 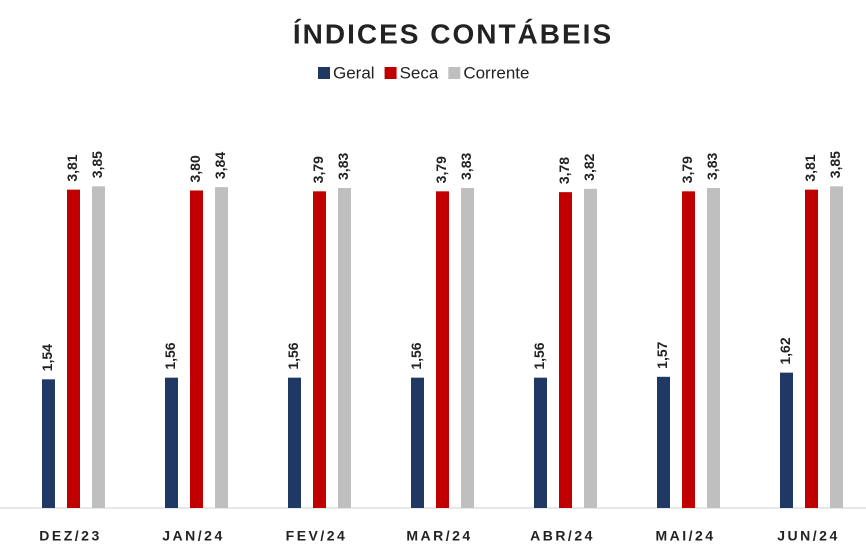 What do you see at coordinates (496, 72) in the screenshot?
I see `legend-label: Corrente` at bounding box center [496, 72].